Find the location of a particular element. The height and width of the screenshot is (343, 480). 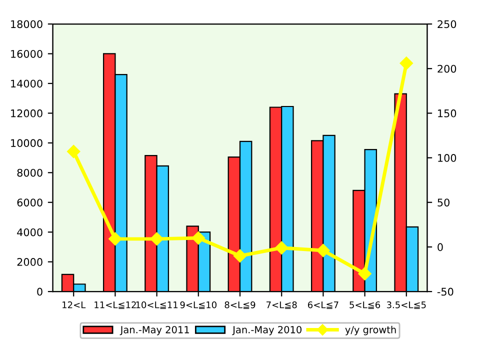

y-tick-label: 0 is located at coordinates (39, 292).